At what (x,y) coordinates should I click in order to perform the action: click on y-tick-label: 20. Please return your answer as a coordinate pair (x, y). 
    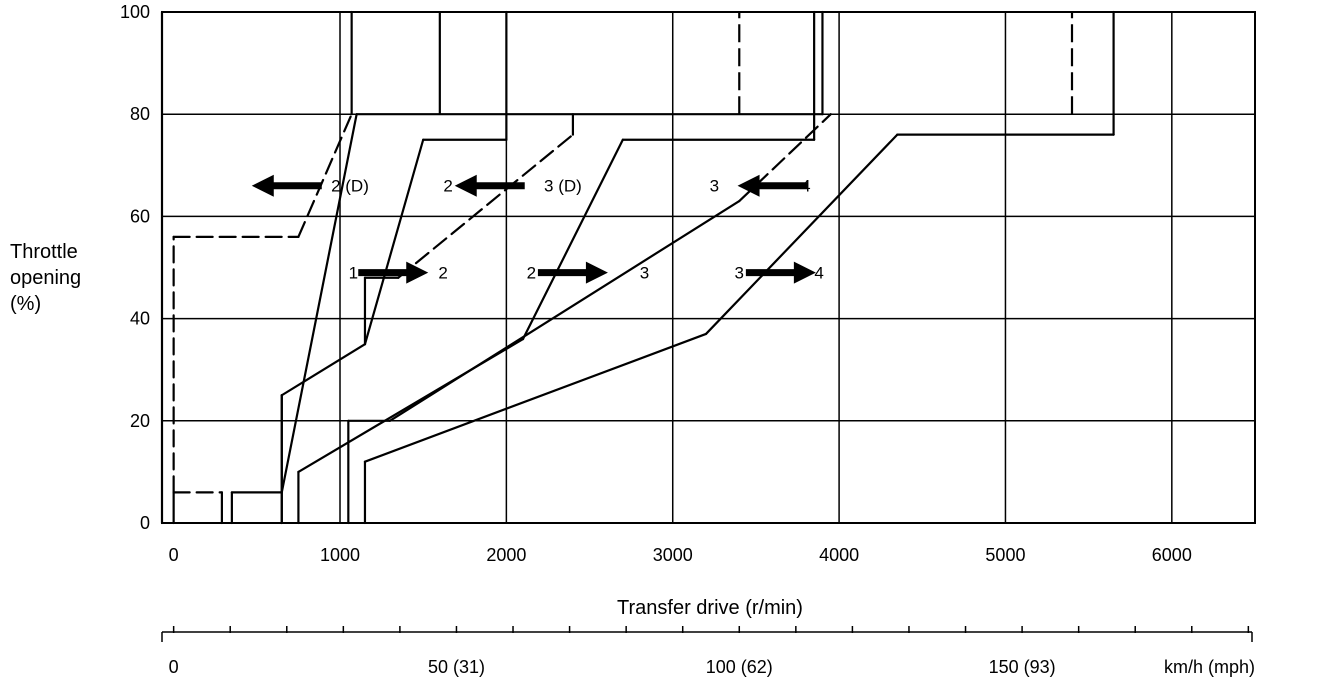
    Looking at the image, I should click on (140, 421).